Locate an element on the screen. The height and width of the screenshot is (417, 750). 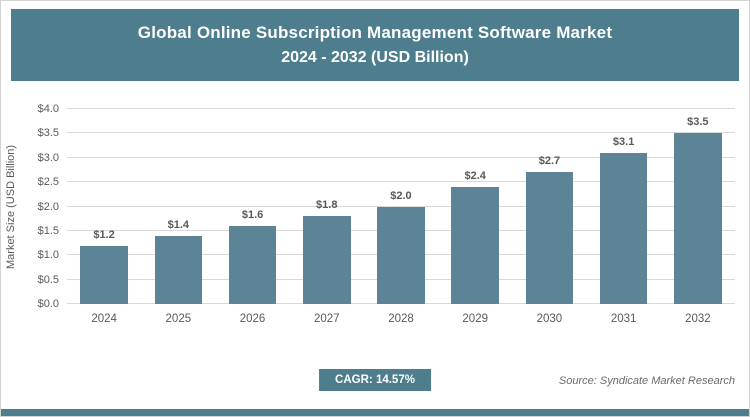
bar-slot: $2.4 is located at coordinates (475, 206).